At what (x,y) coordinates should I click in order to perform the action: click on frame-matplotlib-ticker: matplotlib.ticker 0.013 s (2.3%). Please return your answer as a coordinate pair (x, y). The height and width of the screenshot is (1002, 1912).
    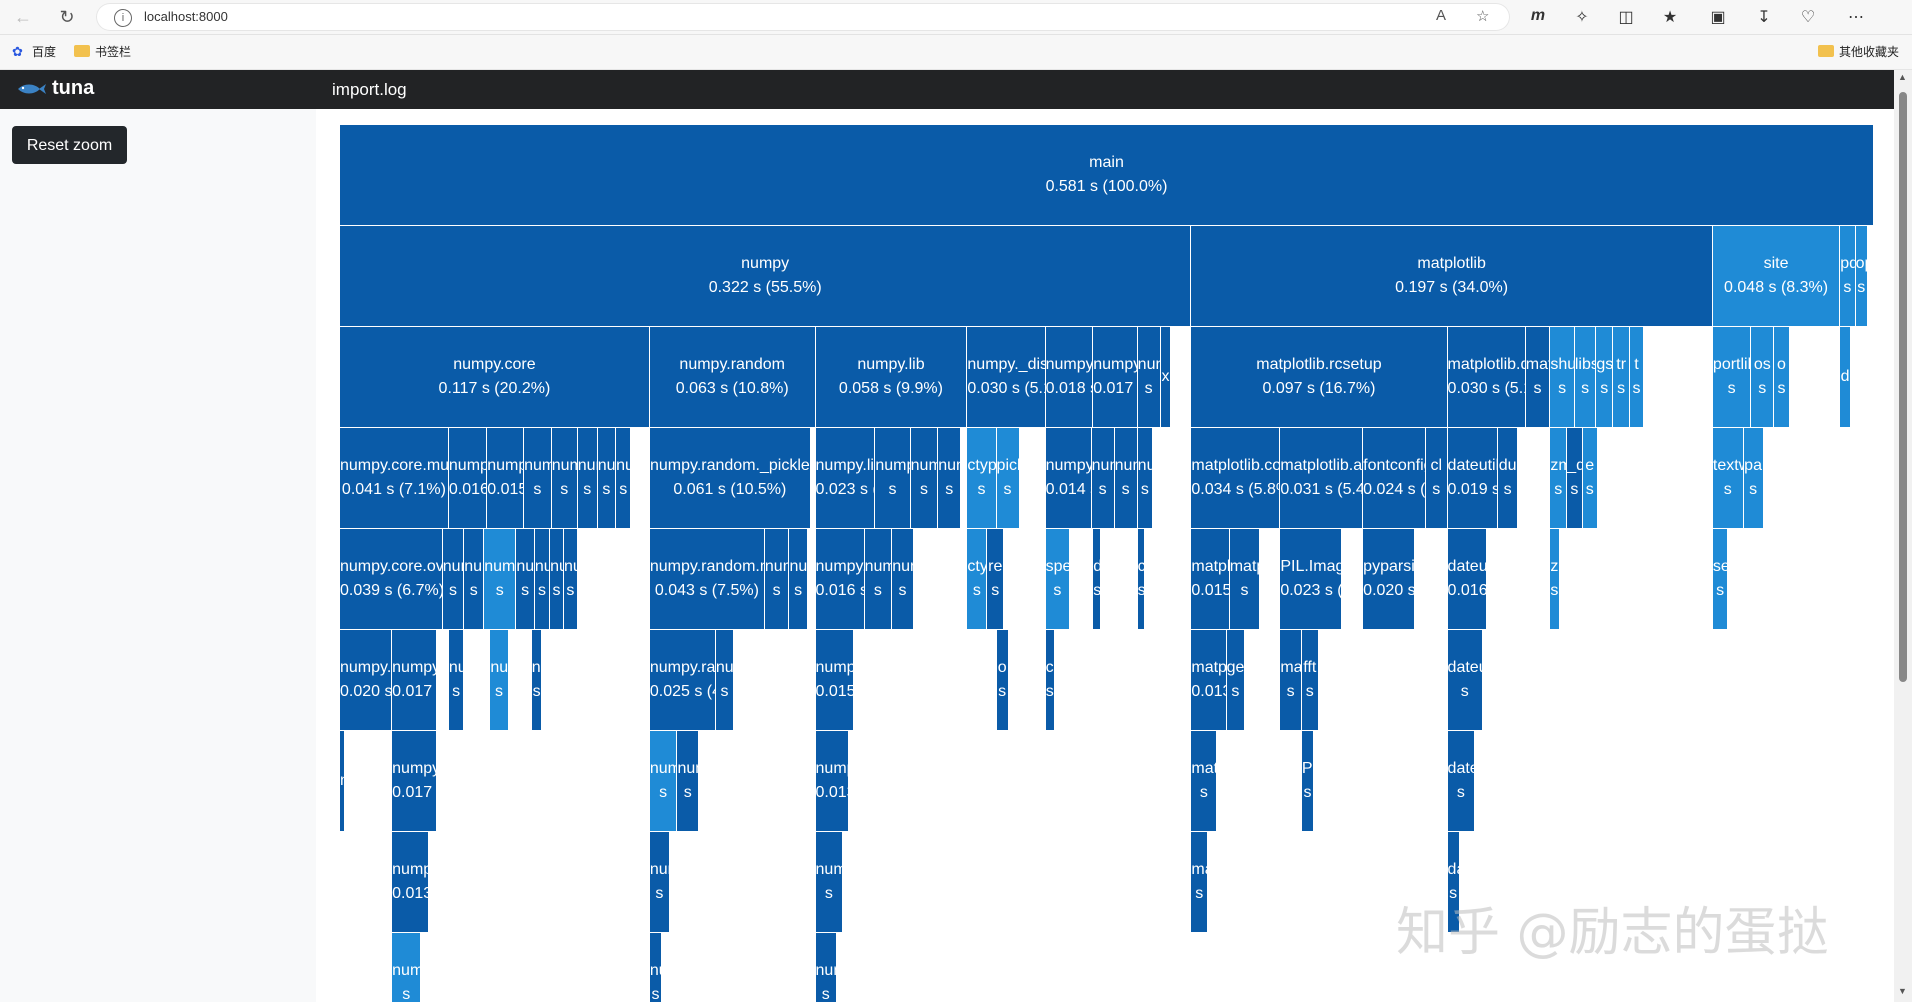
    Looking at the image, I should click on (1209, 680).